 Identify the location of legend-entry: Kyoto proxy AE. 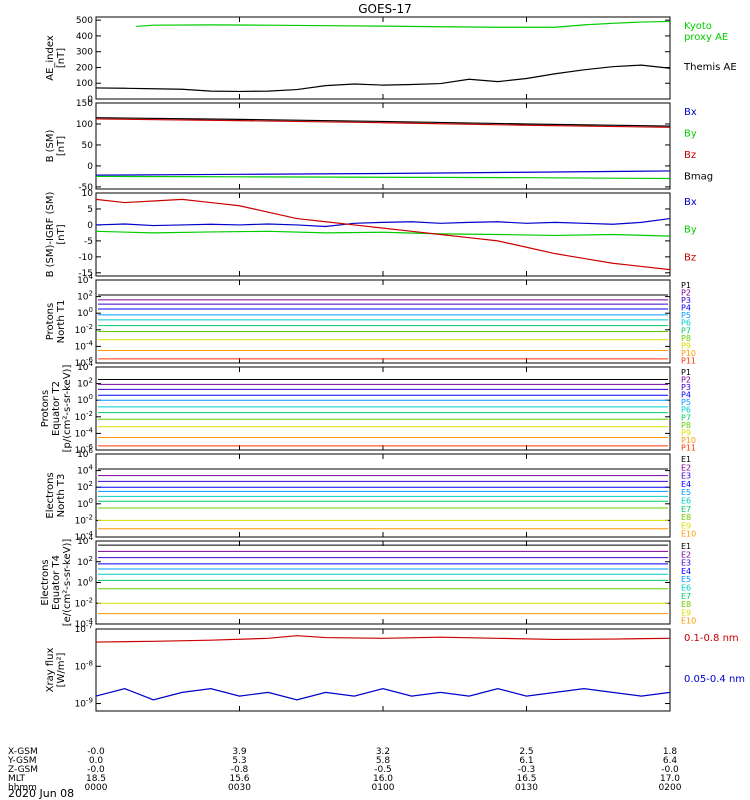
(706, 32).